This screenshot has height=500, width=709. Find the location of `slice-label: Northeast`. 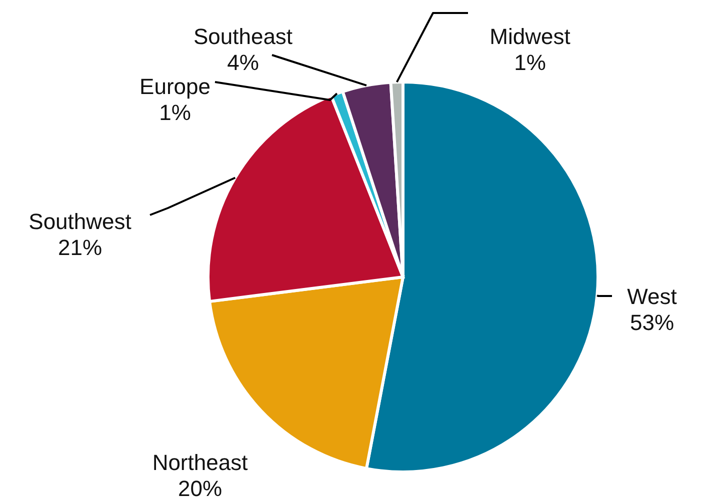

slice-label: Northeast is located at coordinates (200, 462).